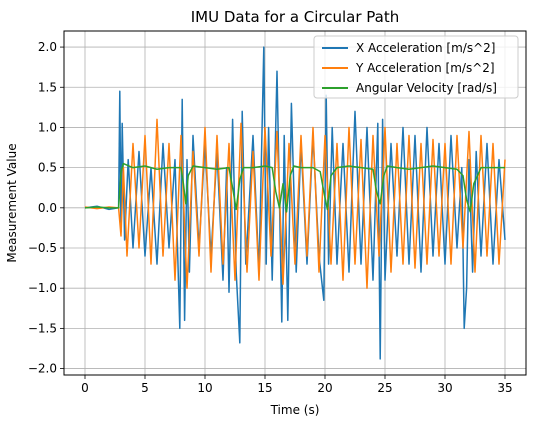 The width and height of the screenshot is (538, 424). What do you see at coordinates (12, 202) in the screenshot?
I see `y-axis-label: Measurement Value` at bounding box center [12, 202].